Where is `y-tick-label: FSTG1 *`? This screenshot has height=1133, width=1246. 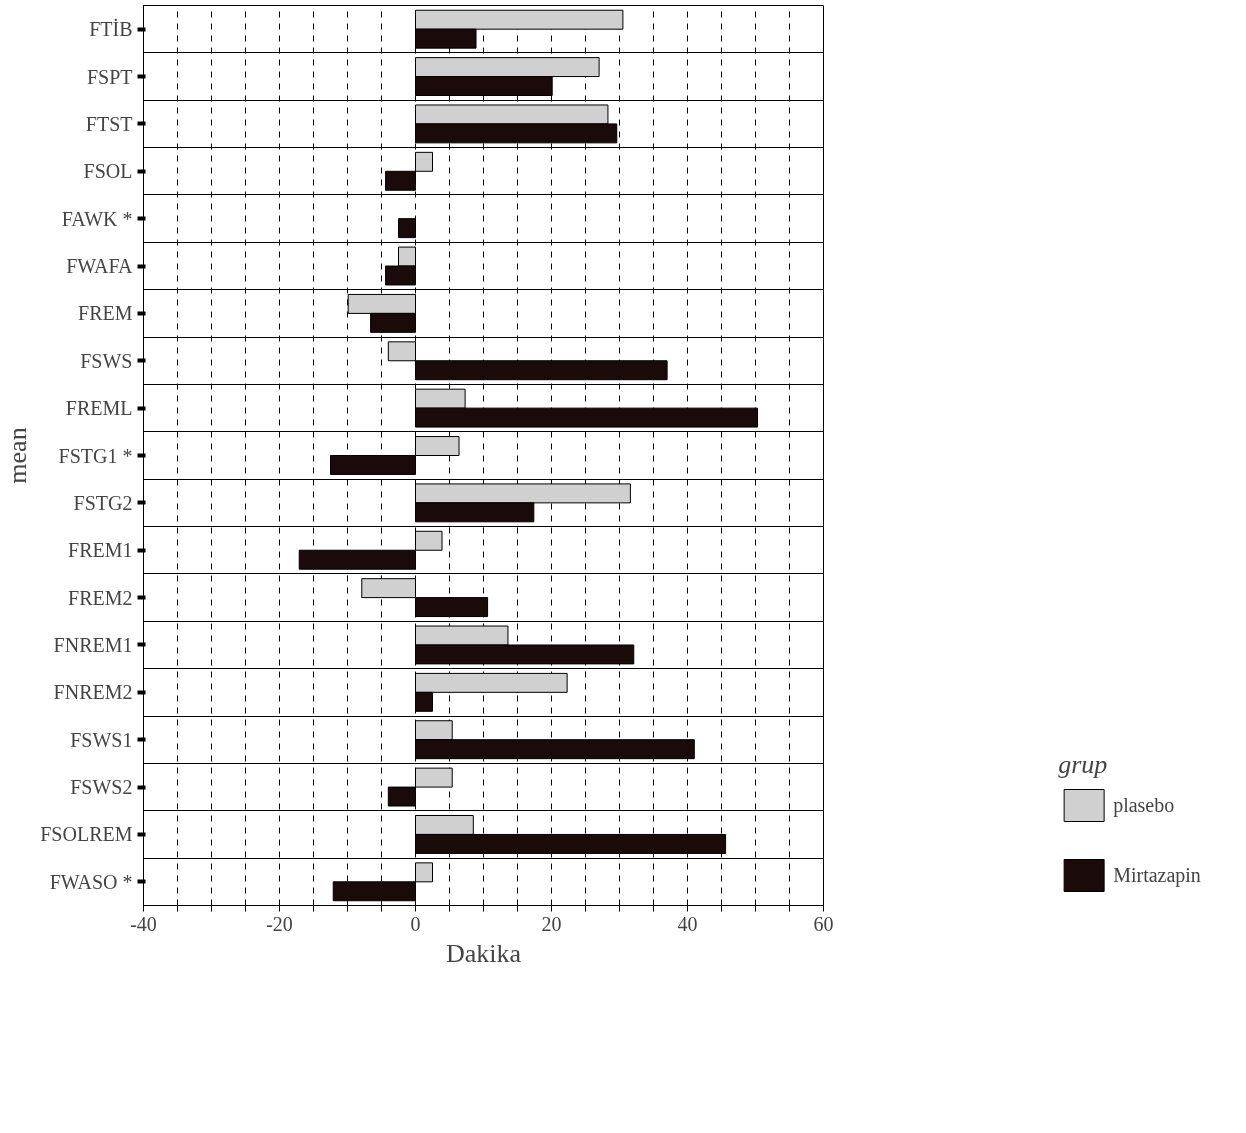 y-tick-label: FSTG1 * is located at coordinates (95, 455).